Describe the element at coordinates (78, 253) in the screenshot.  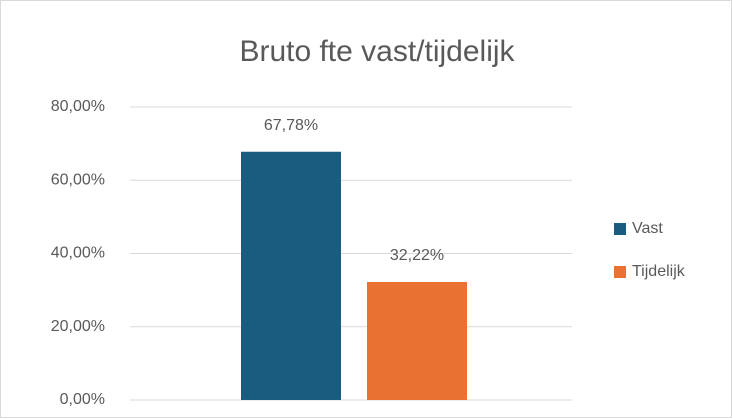
I see `y-tick-label: 40,00%` at that location.